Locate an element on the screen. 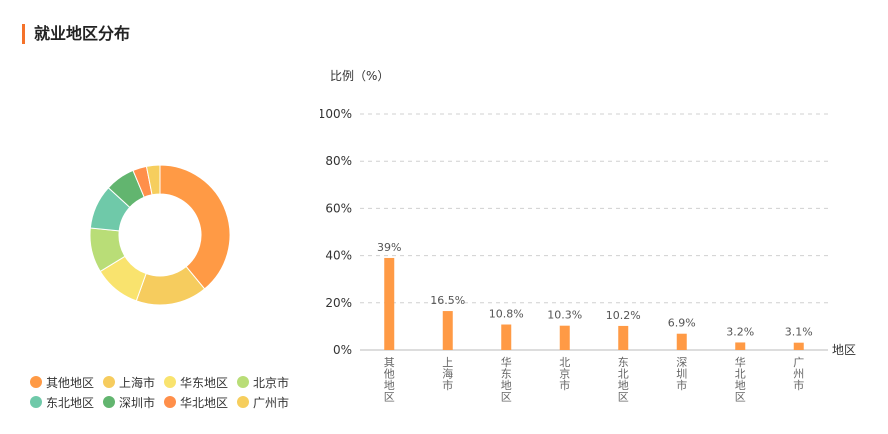 Image resolution: width=888 pixels, height=434 pixels. x-tick-label: 其他地区 is located at coordinates (389, 380).